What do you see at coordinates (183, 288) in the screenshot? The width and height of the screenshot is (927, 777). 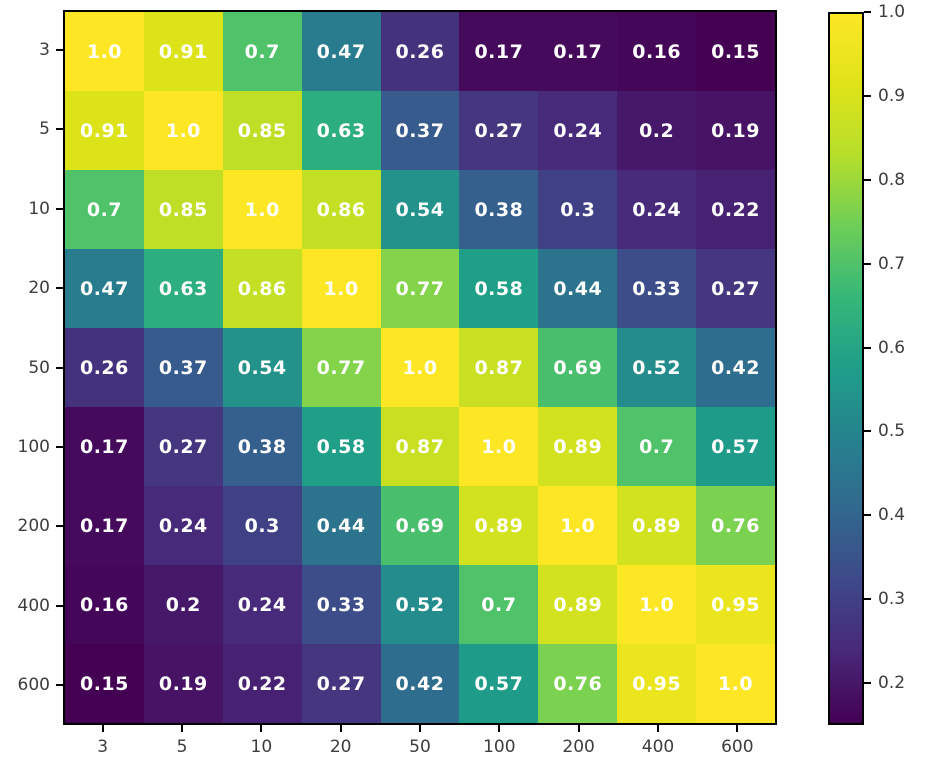 I see `heatmap-cell-20-5: 0.63` at bounding box center [183, 288].